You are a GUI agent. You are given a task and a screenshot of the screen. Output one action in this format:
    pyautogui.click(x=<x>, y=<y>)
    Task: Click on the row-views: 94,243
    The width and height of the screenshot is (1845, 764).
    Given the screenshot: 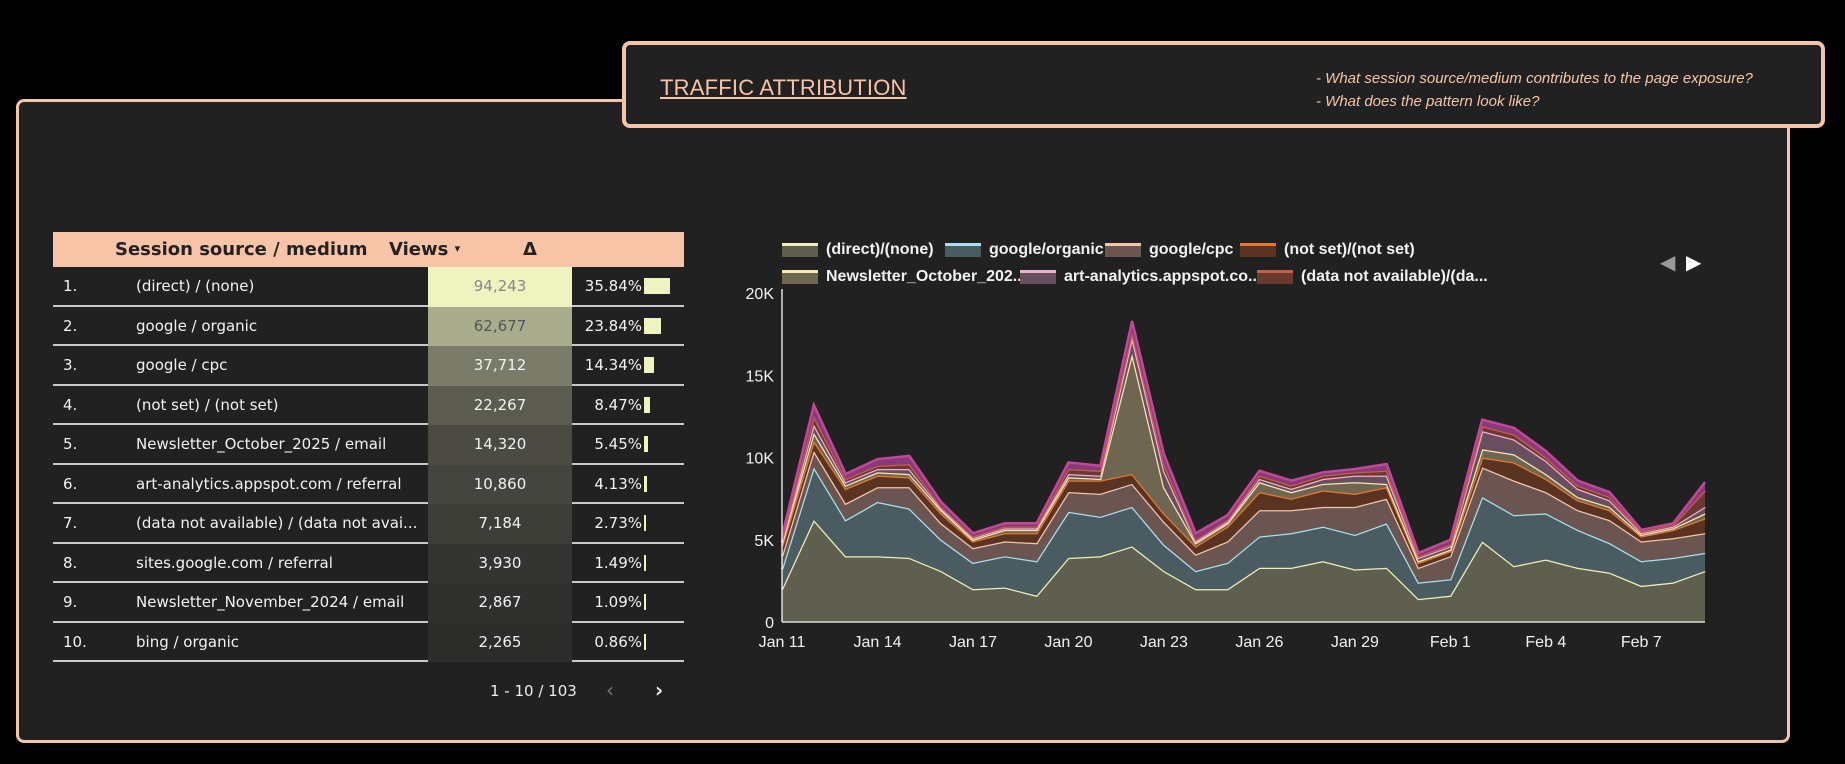 What is the action you would take?
    pyautogui.click(x=500, y=286)
    